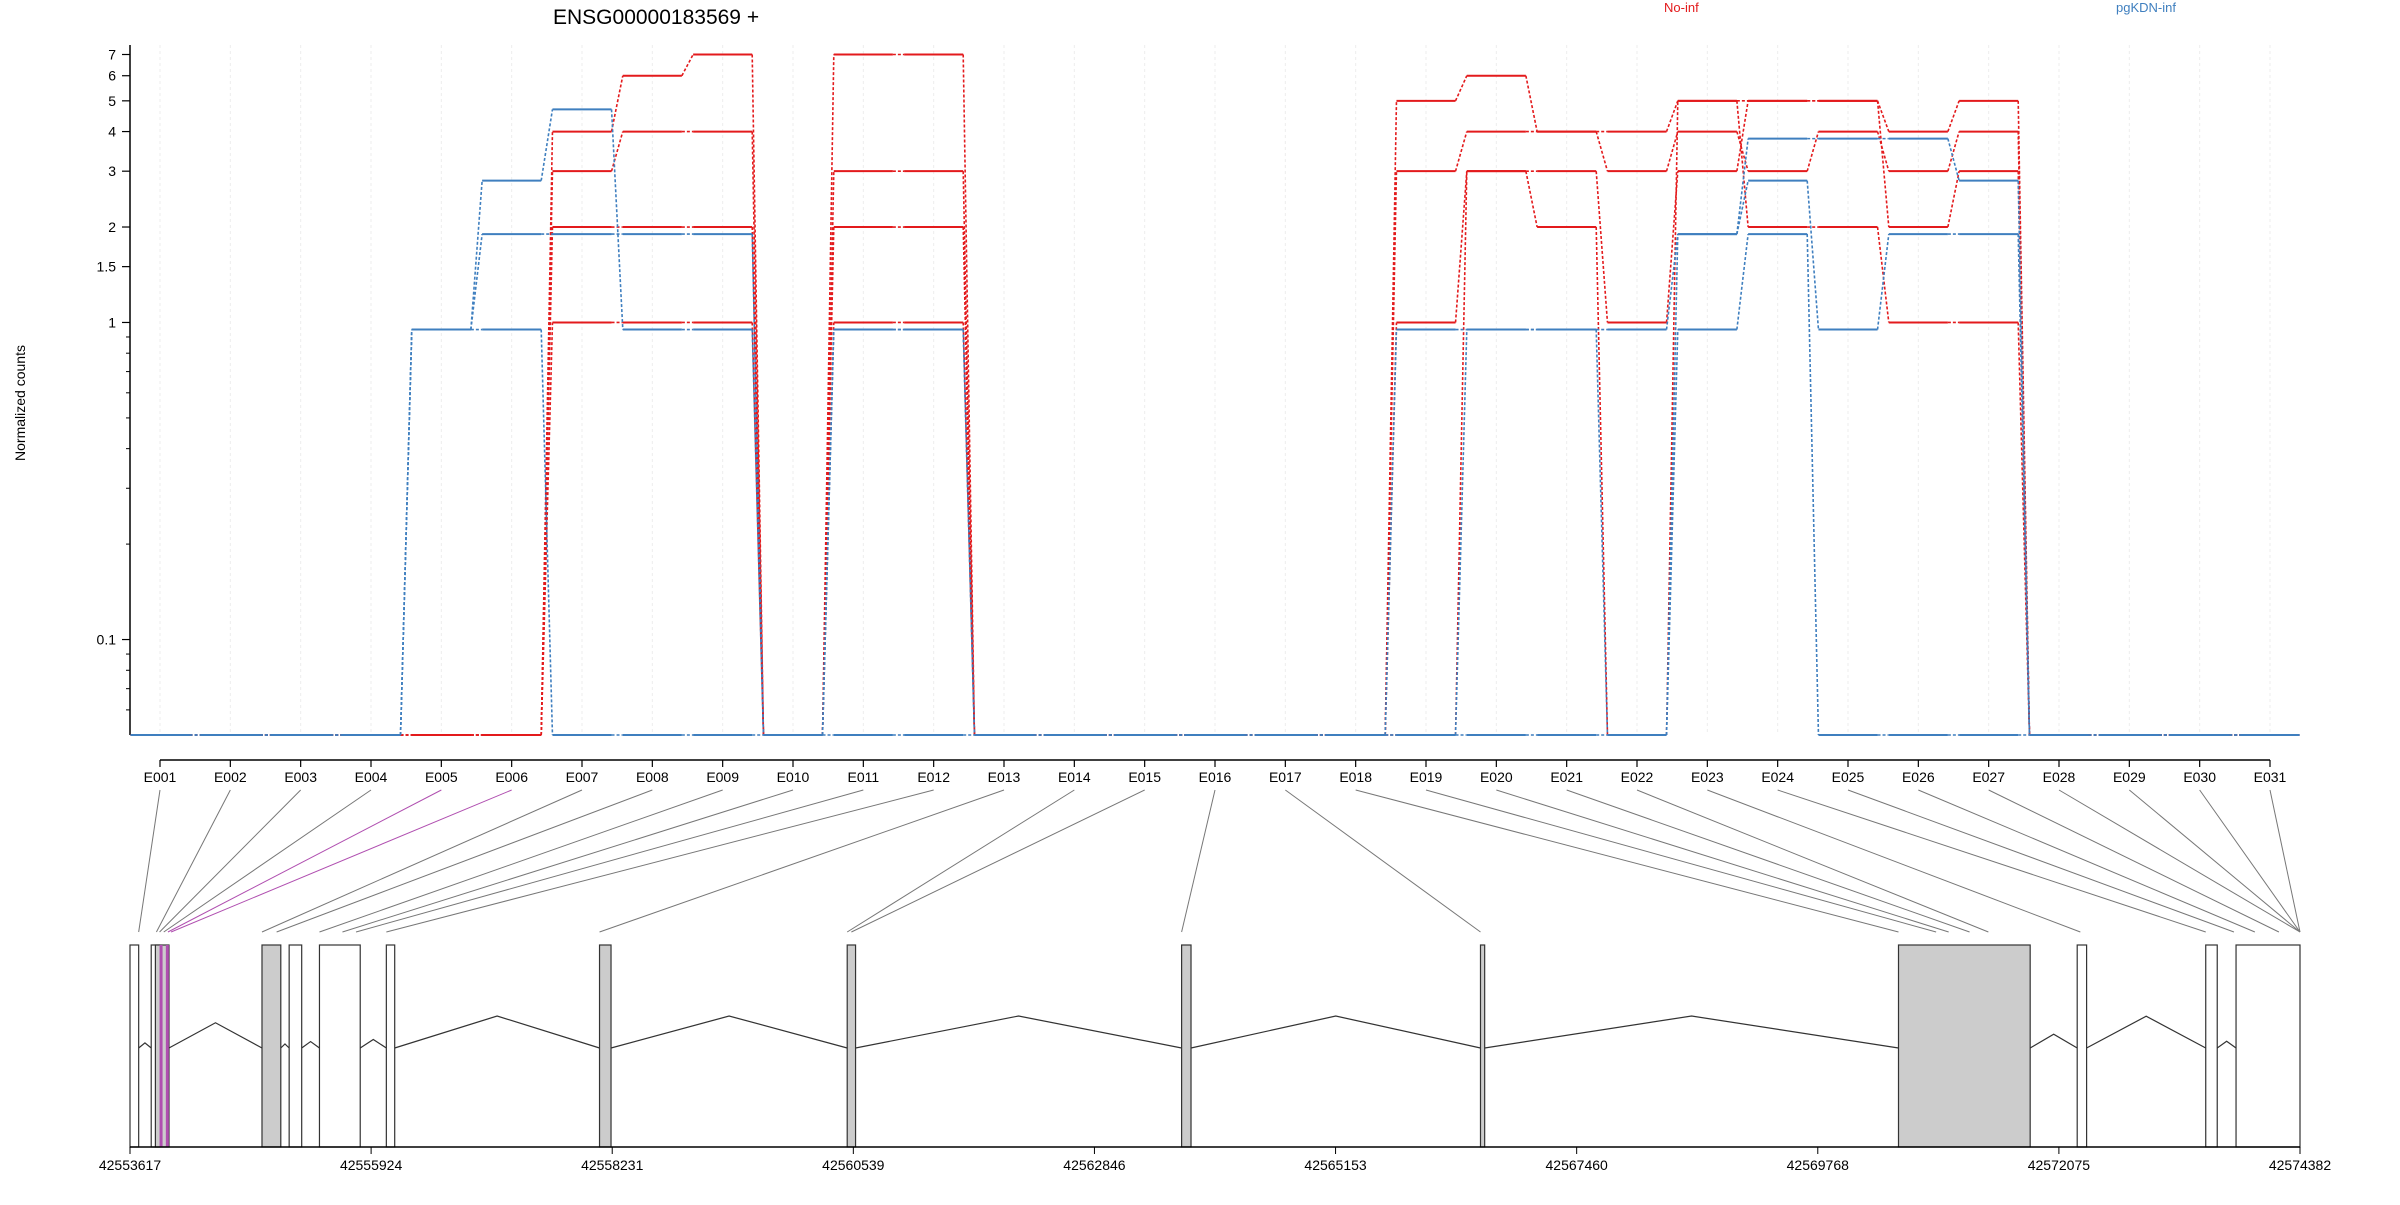  Describe the element at coordinates (107, 640) in the screenshot. I see `y-tick-label: 0.1` at that location.